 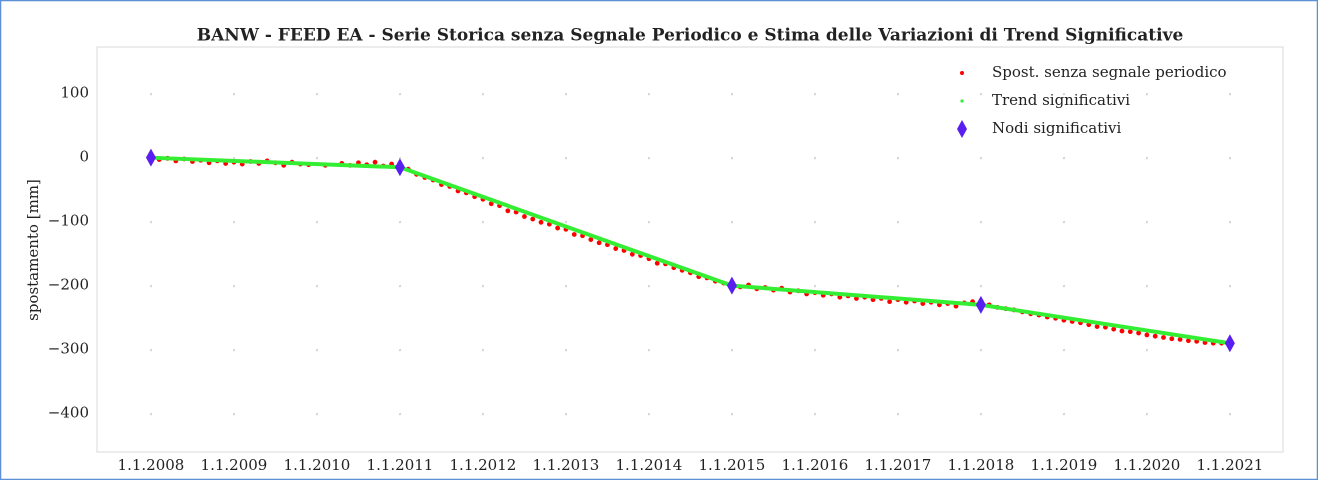 I want to click on y-tick-label: 0, so click(x=84, y=157).